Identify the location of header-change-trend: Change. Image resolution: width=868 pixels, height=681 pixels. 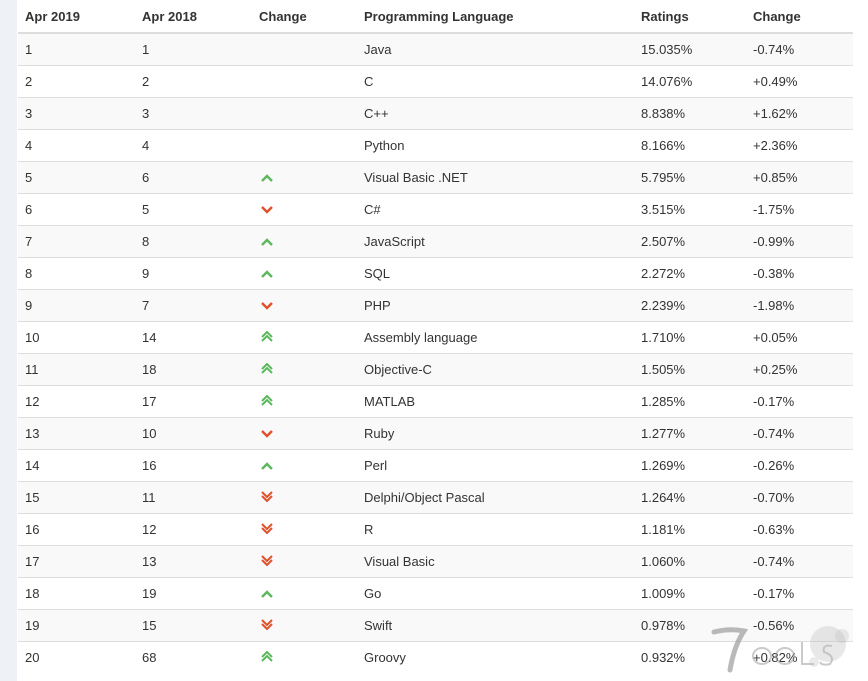
(304, 17).